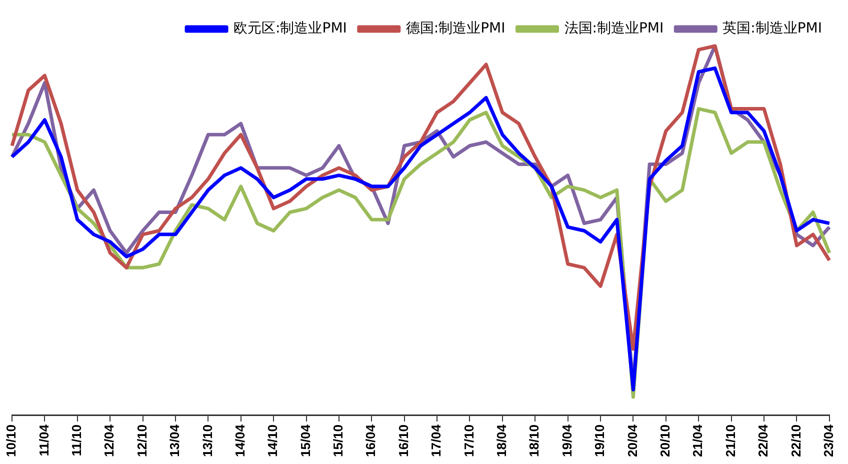  What do you see at coordinates (436, 441) in the screenshot?
I see `x-tick-label: 17/04` at bounding box center [436, 441].